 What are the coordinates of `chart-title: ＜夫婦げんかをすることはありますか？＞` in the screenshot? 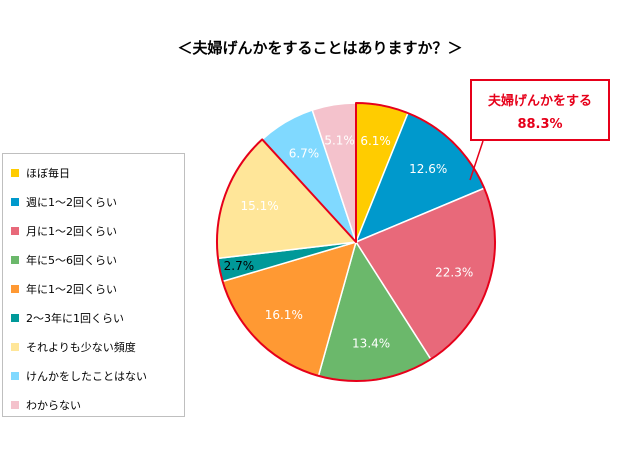 It's located at (320, 48).